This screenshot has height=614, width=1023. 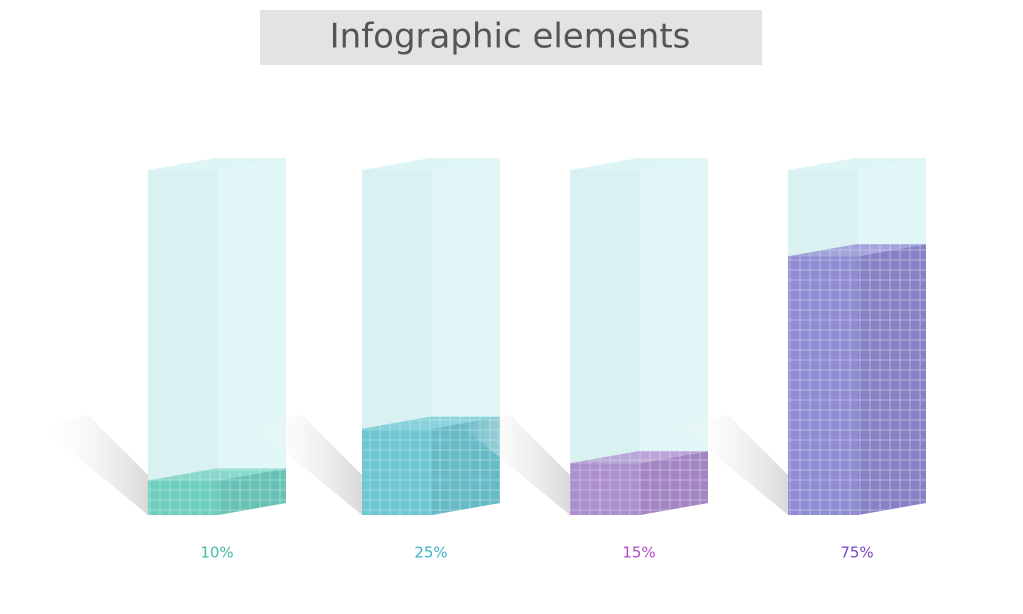 I want to click on value-label: 75%, so click(x=856, y=553).